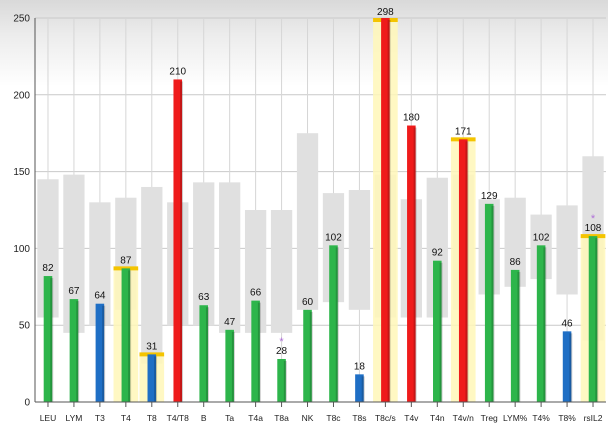  I want to click on value-label: 60, so click(308, 302).